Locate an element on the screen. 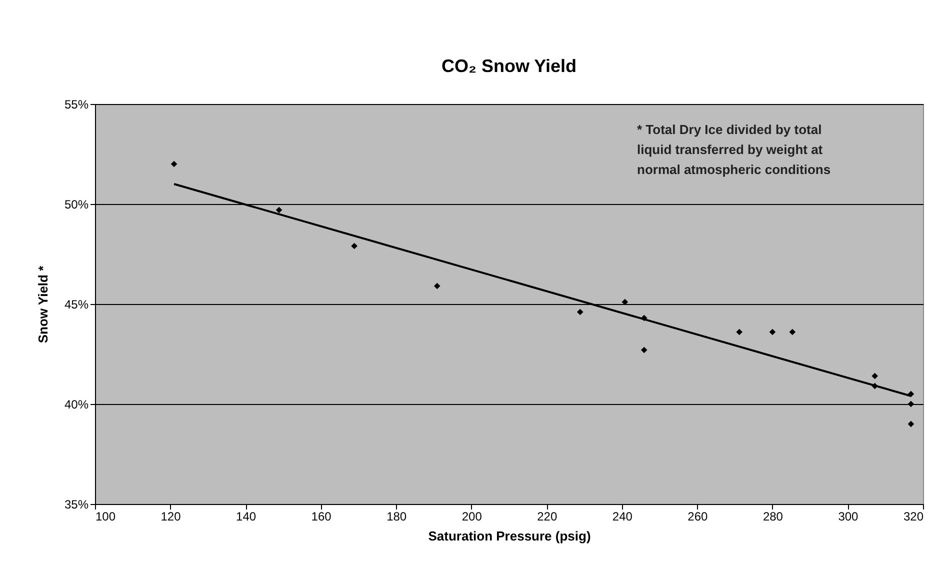 Image resolution: width=935 pixels, height=574 pixels. x-tick-label: 160 is located at coordinates (321, 517).